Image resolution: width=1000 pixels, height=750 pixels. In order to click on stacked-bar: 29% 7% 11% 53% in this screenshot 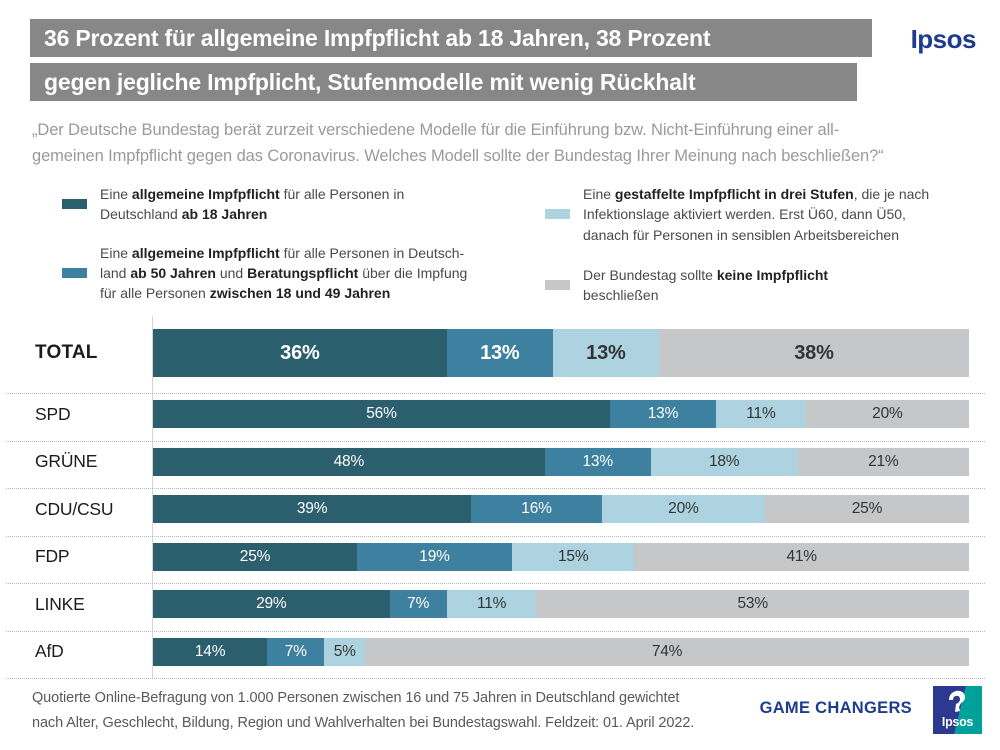, I will do `click(561, 604)`.